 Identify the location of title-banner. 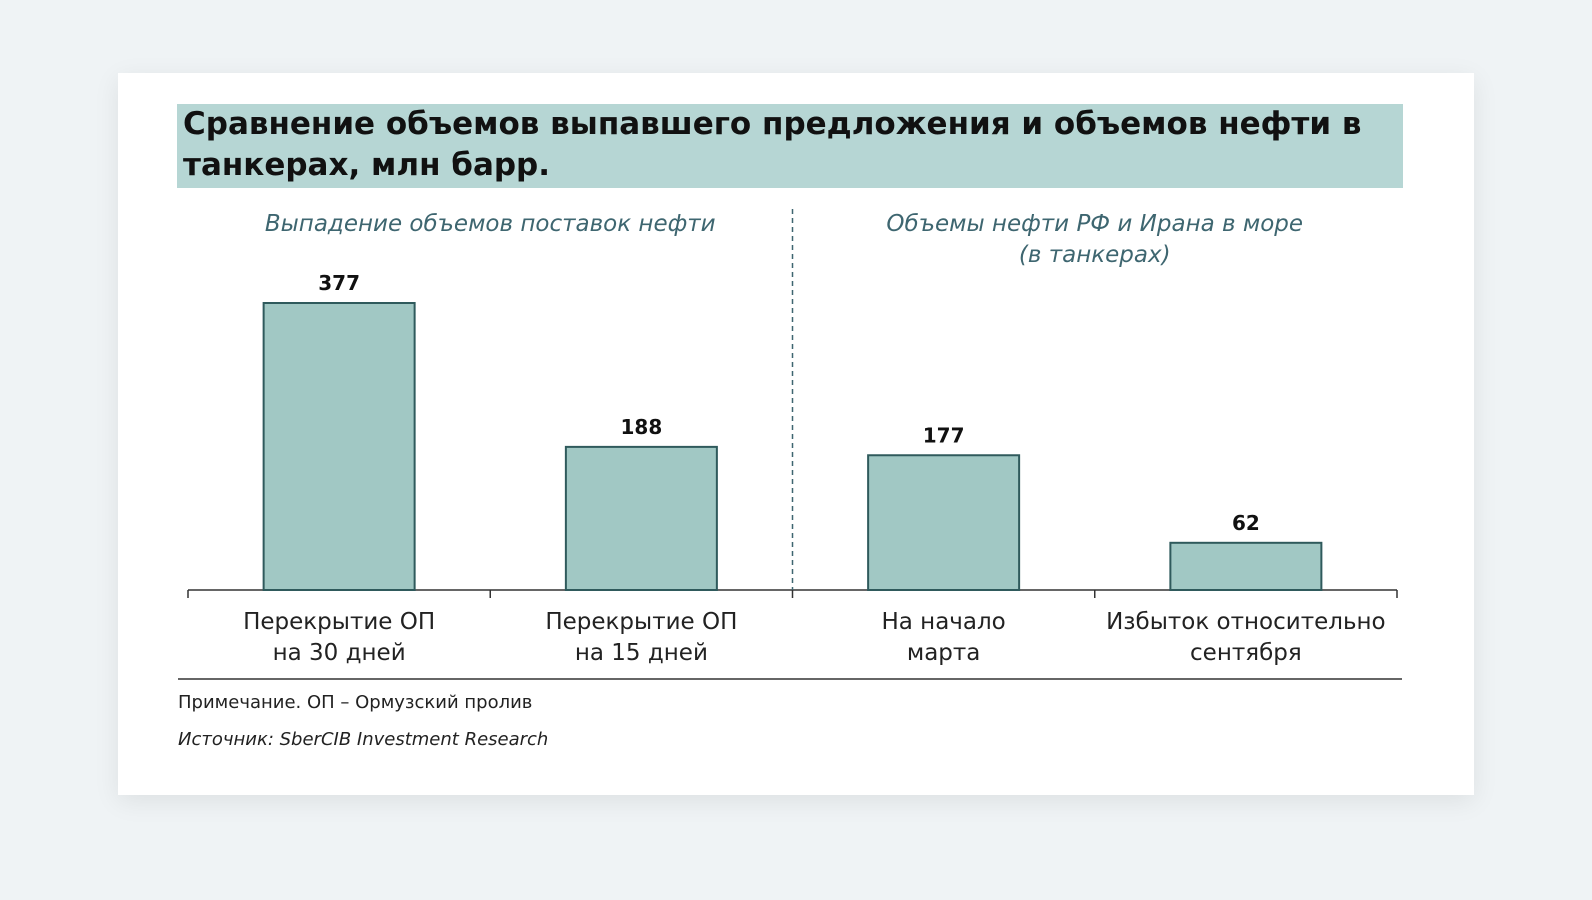
(790, 146).